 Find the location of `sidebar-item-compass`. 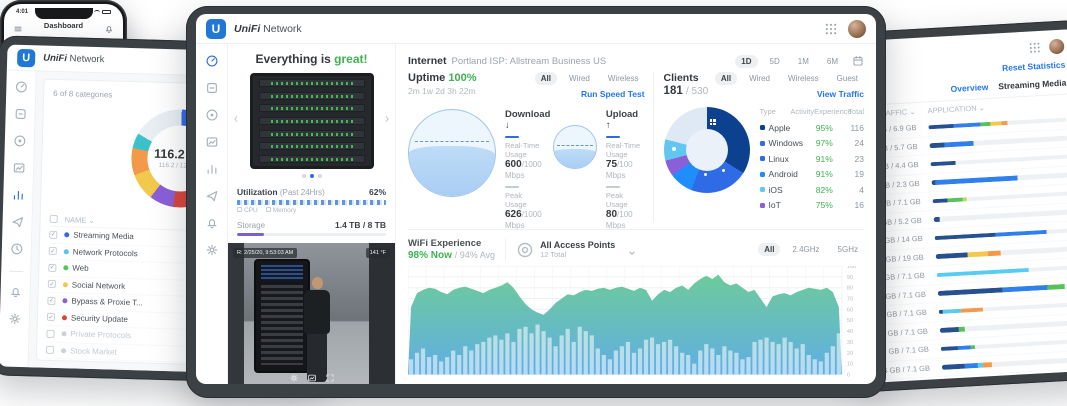

sidebar-item-compass is located at coordinates (16, 249).